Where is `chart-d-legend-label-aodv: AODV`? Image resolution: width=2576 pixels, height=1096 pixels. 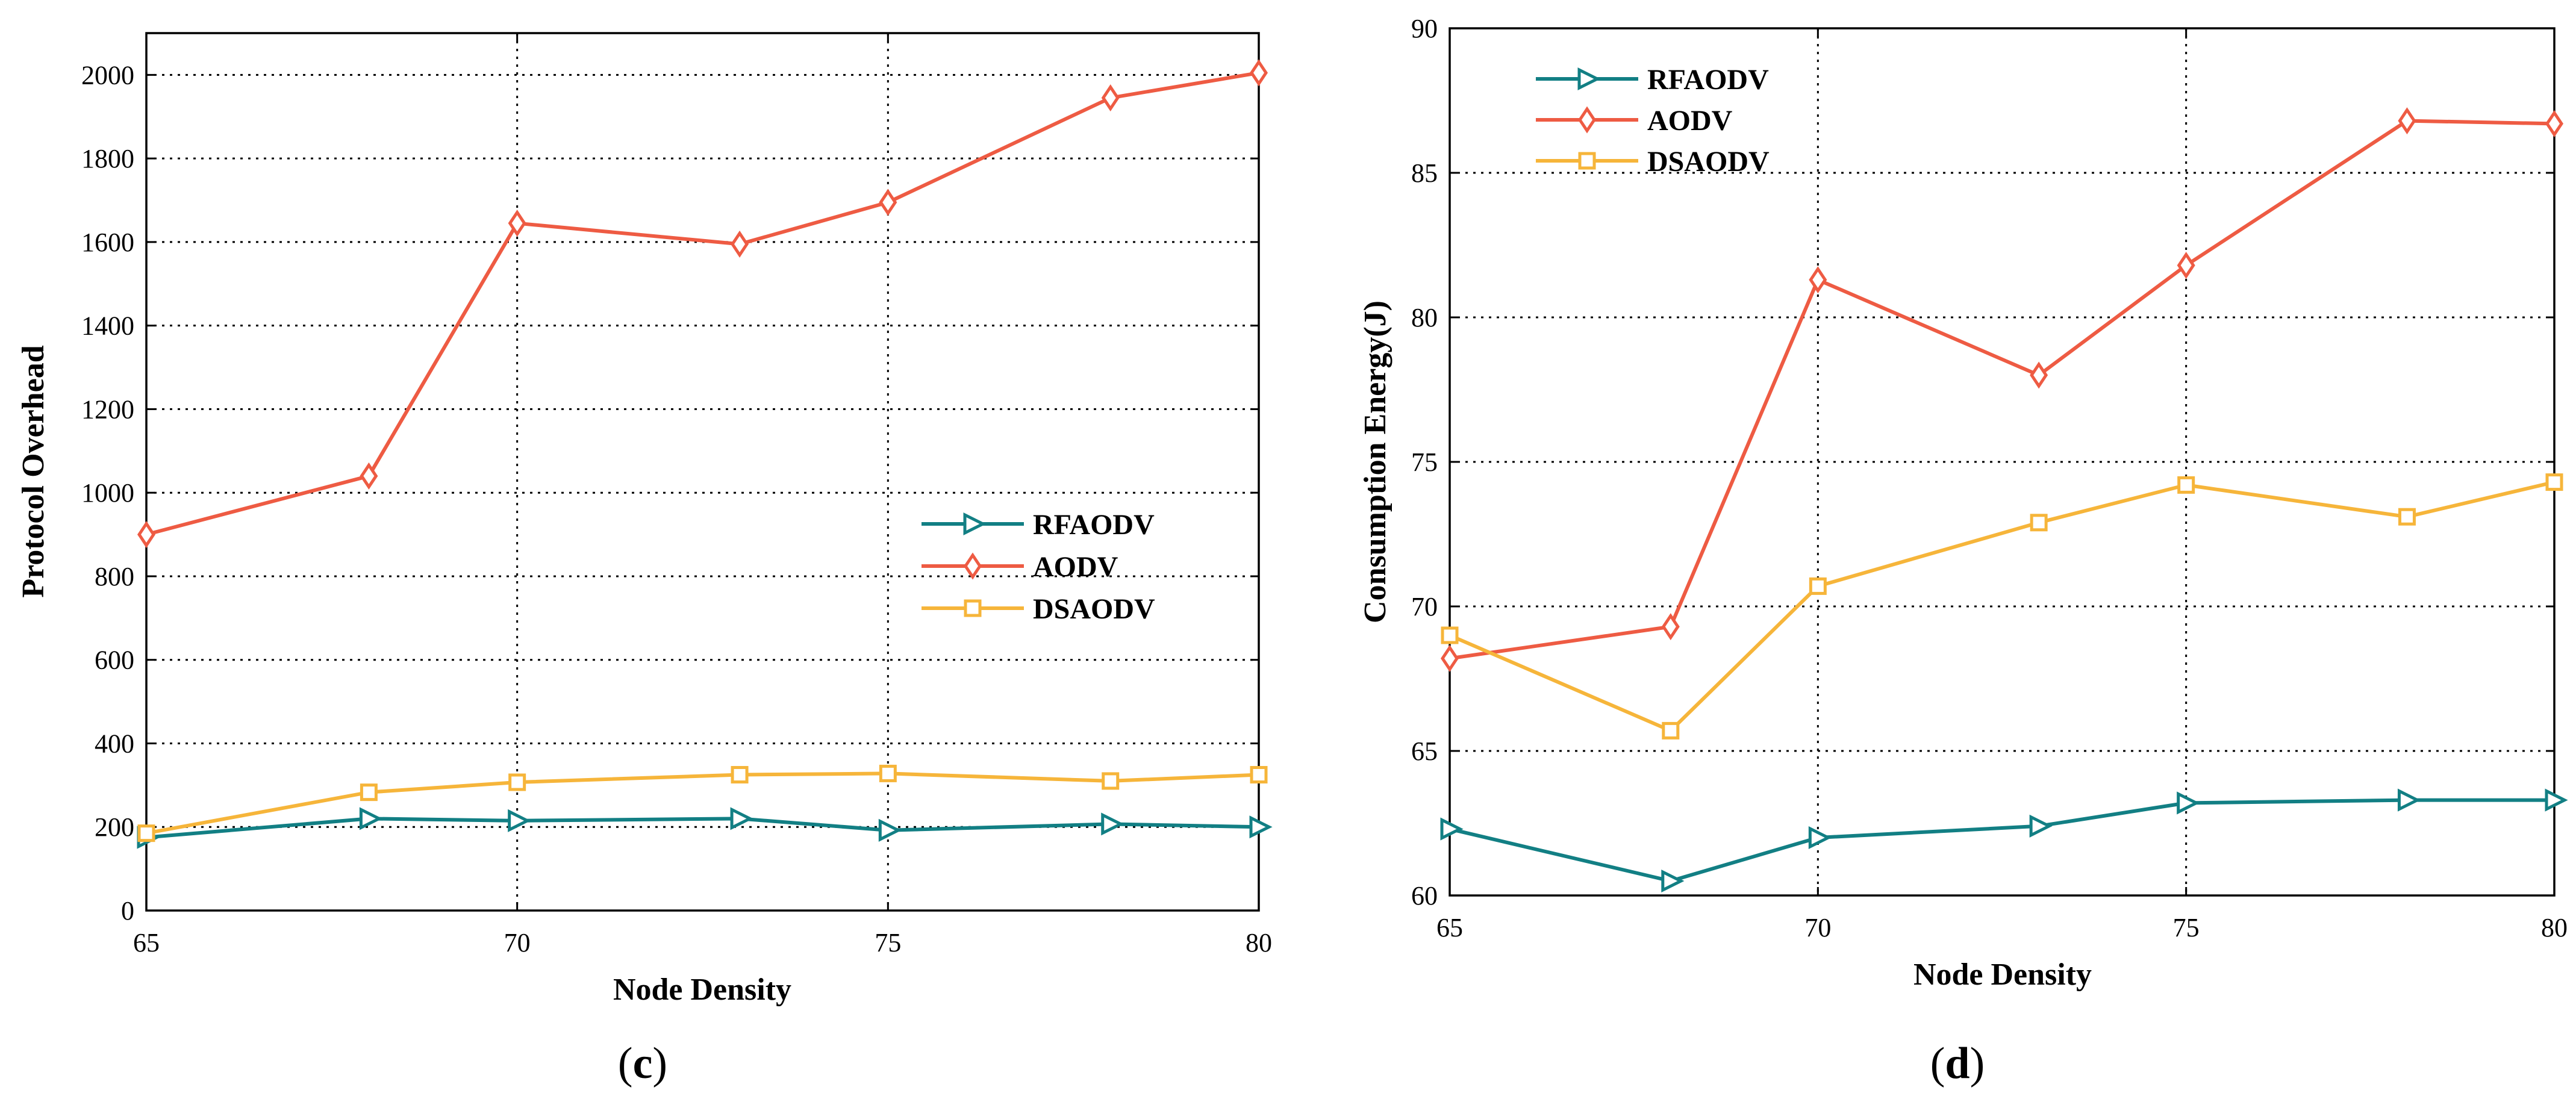 chart-d-legend-label-aodv: AODV is located at coordinates (1690, 121).